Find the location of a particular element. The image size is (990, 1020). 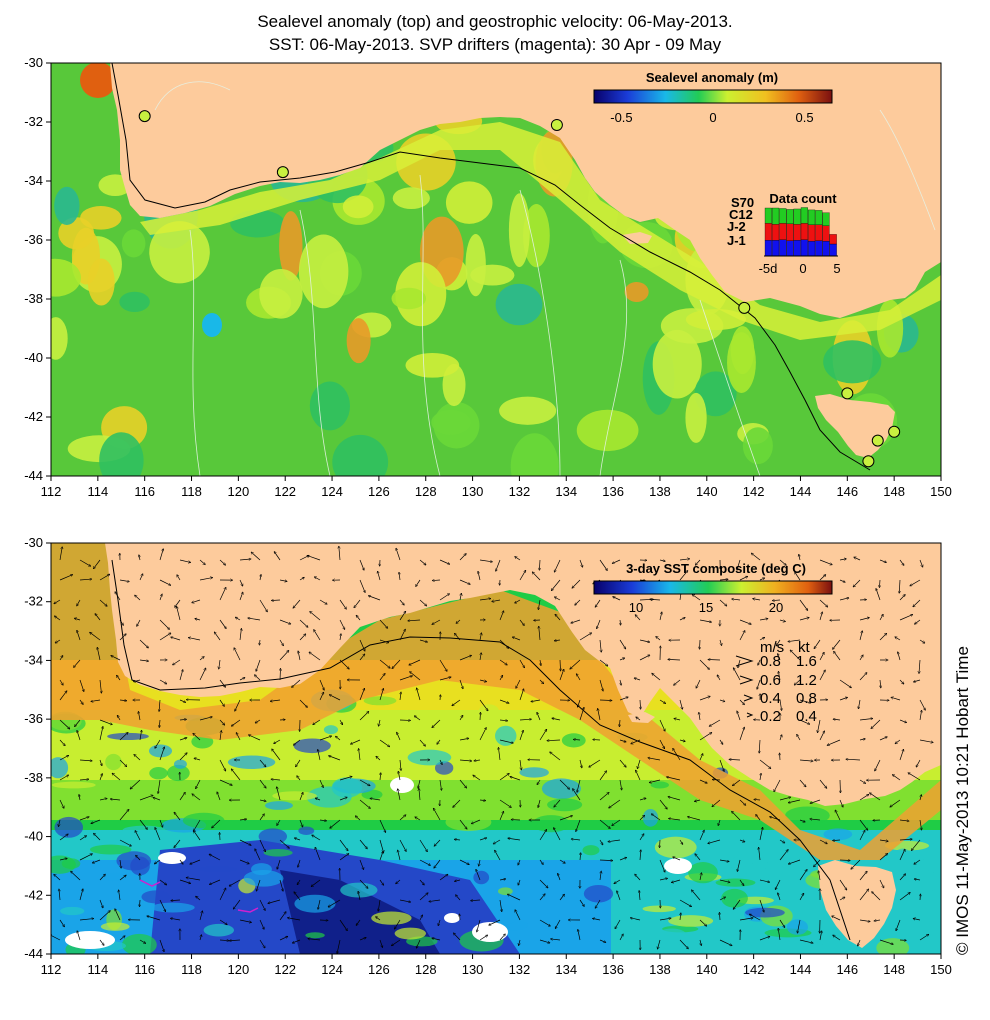

sst-y-tick-label: -30 is located at coordinates (33, 542).